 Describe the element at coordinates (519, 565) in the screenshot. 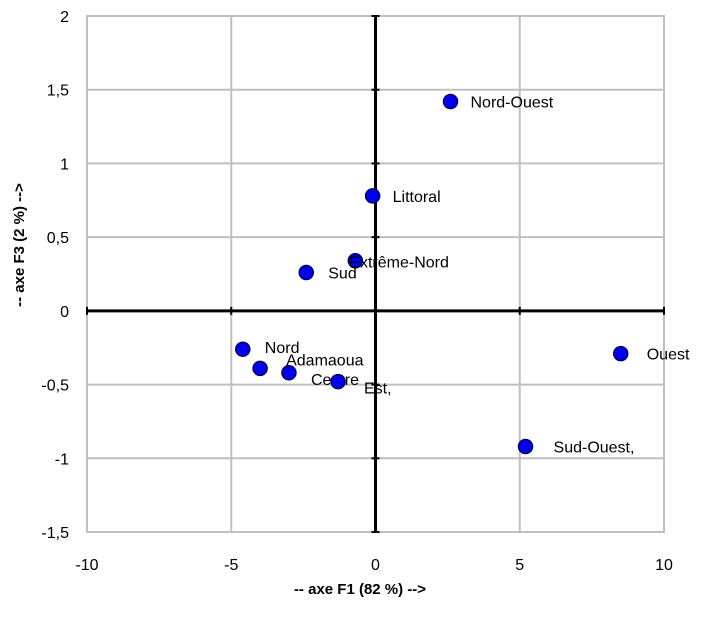

I see `x-tick-label: 5` at that location.